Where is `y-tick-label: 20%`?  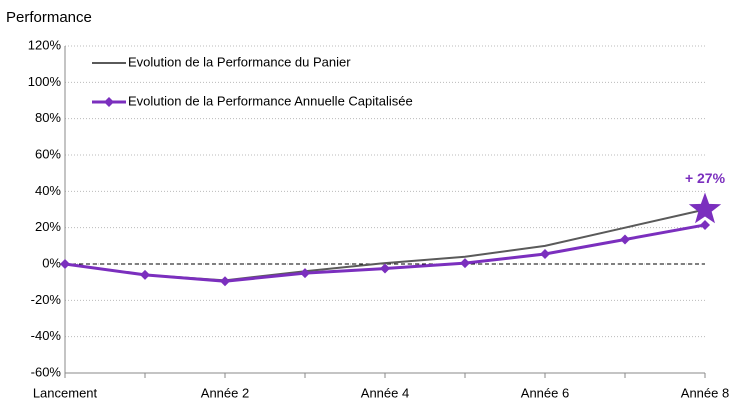
y-tick-label: 20% is located at coordinates (48, 226).